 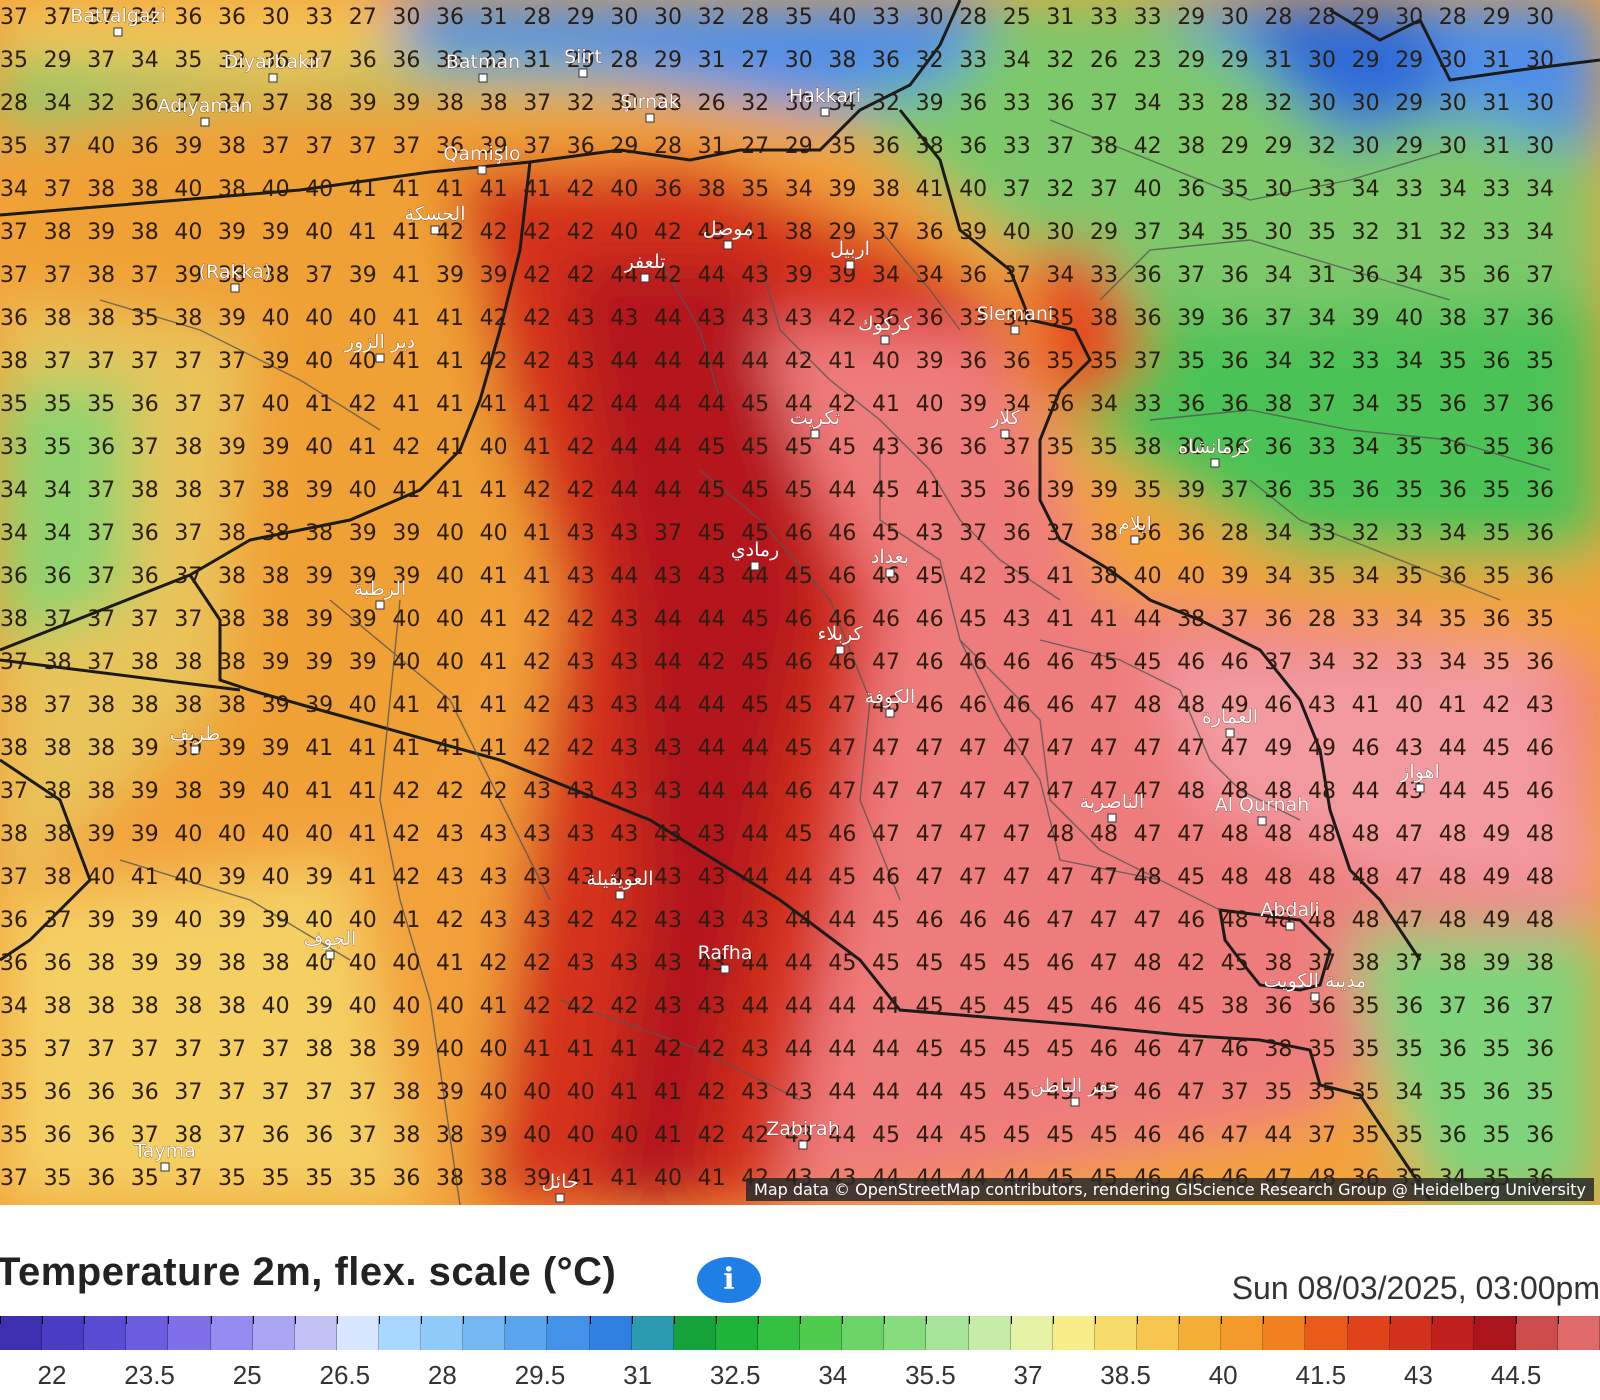 What do you see at coordinates (540, 1375) in the screenshot?
I see `color-scale-tick-label: 29.5` at bounding box center [540, 1375].